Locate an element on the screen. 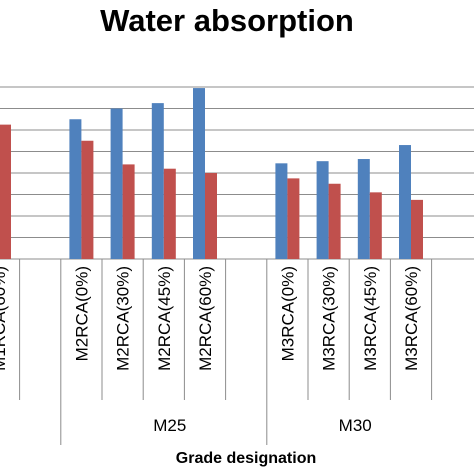  chart-title: Water absorption is located at coordinates (227, 20).